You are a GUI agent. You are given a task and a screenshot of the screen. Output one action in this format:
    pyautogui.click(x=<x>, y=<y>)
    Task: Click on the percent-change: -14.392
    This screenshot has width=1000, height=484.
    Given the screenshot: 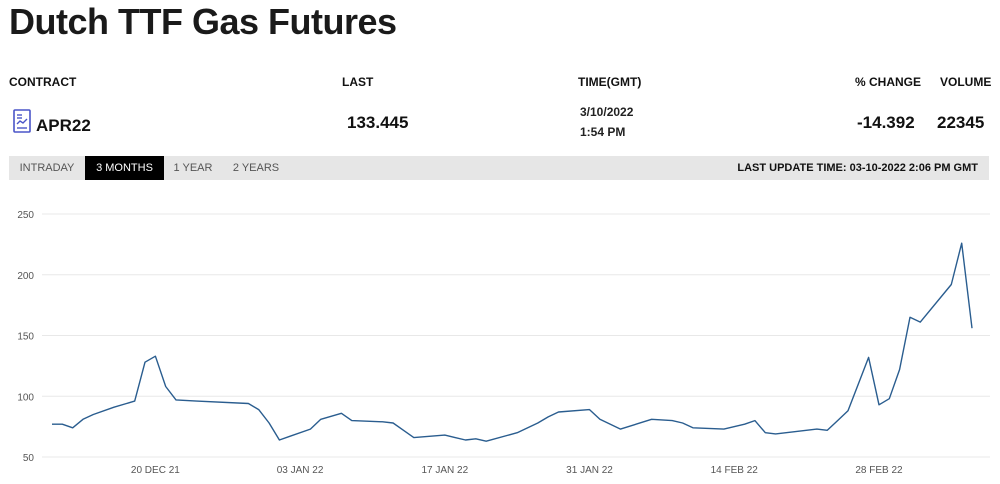 What is the action you would take?
    pyautogui.click(x=886, y=122)
    